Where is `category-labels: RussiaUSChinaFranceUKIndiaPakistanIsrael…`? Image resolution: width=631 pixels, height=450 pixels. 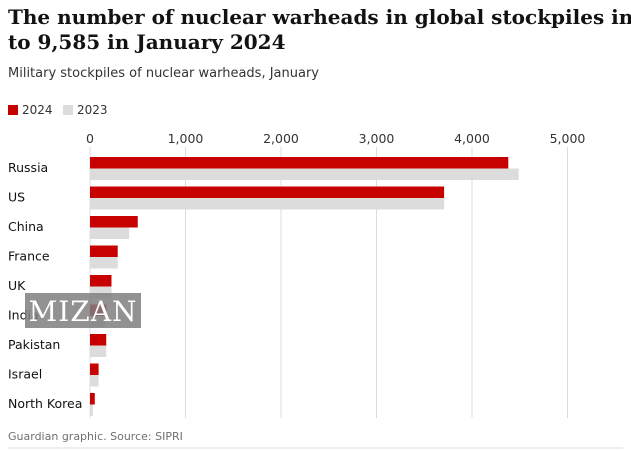
category-labels: RussiaUSChinaFranceUKIndiaPakistanIsrael… is located at coordinates (45, 285).